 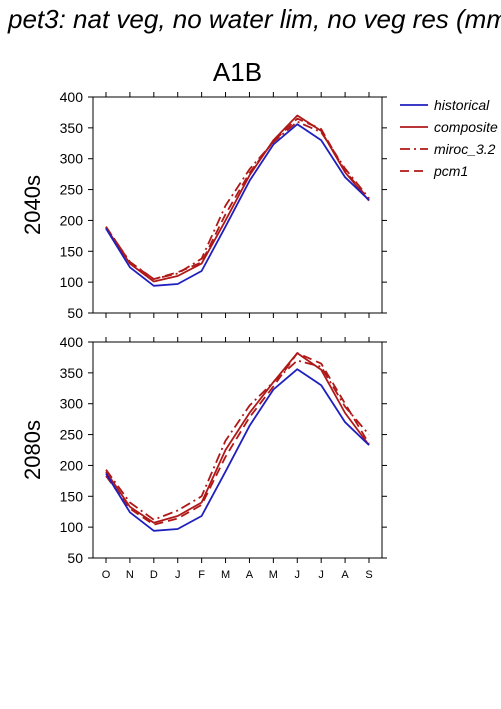 I want to click on x-tick-label: O, so click(x=106, y=575).